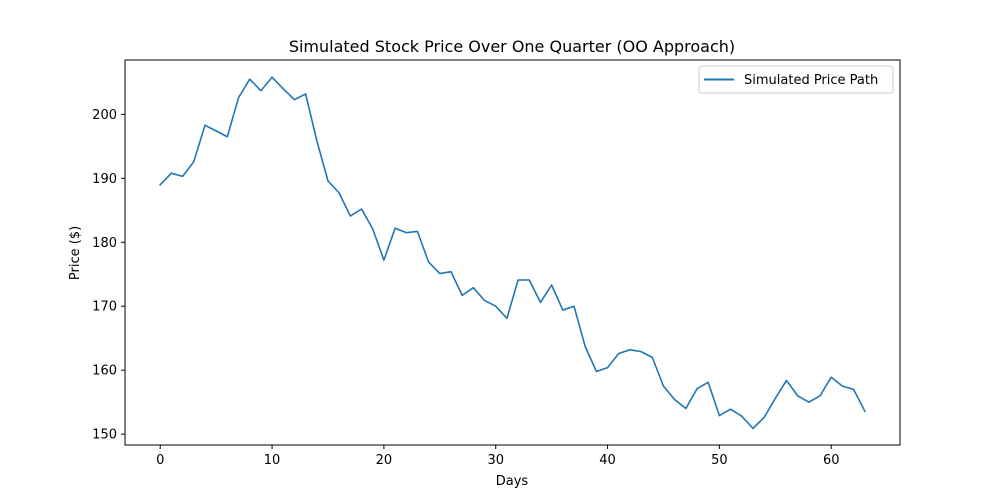  I want to click on legend-label: Simulated Price Path, so click(811, 80).